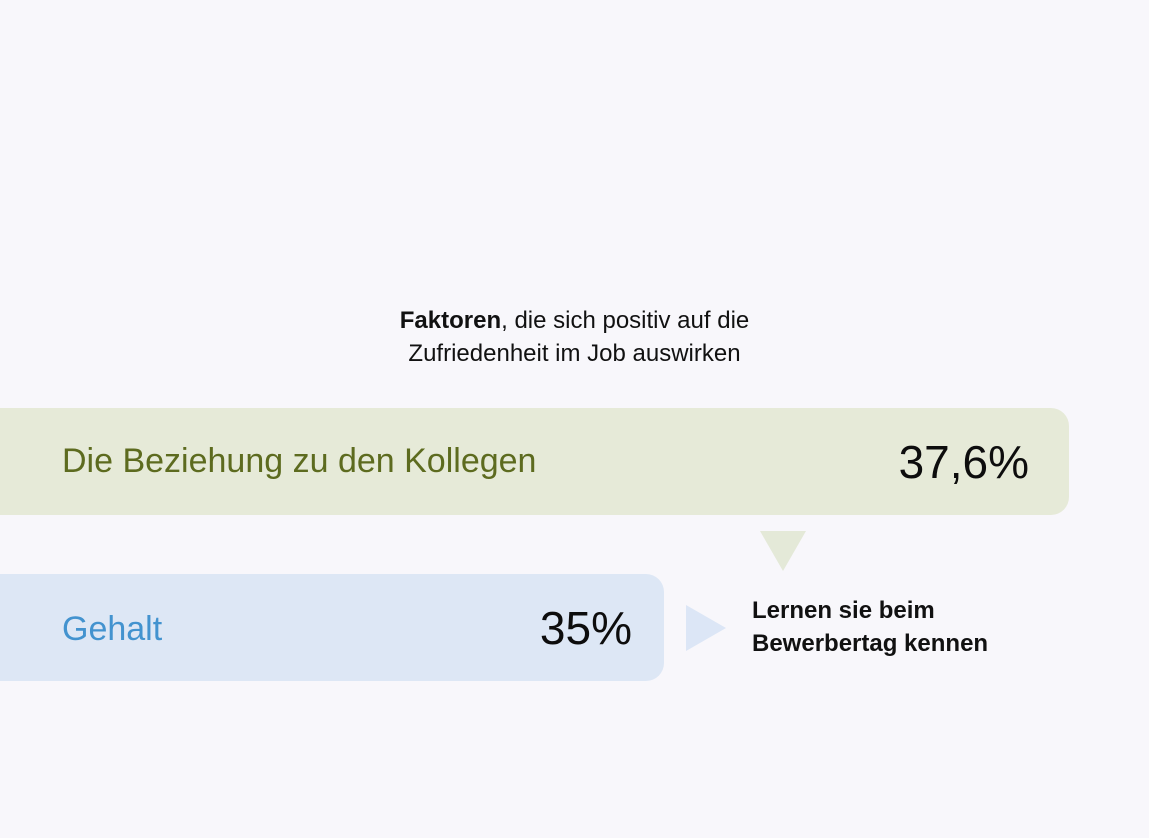 The height and width of the screenshot is (838, 1149). What do you see at coordinates (870, 627) in the screenshot?
I see `annotation-note: Lernen sie beim Bewerbertag kennen` at bounding box center [870, 627].